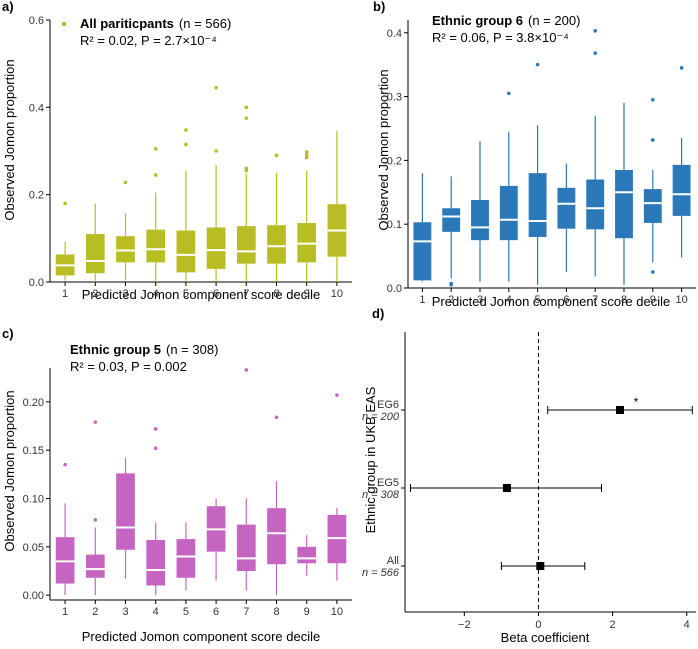 Image resolution: width=698 pixels, height=649 pixels. Describe the element at coordinates (156, 294) in the screenshot. I see `panel-a-x-tick-label: 4` at that location.